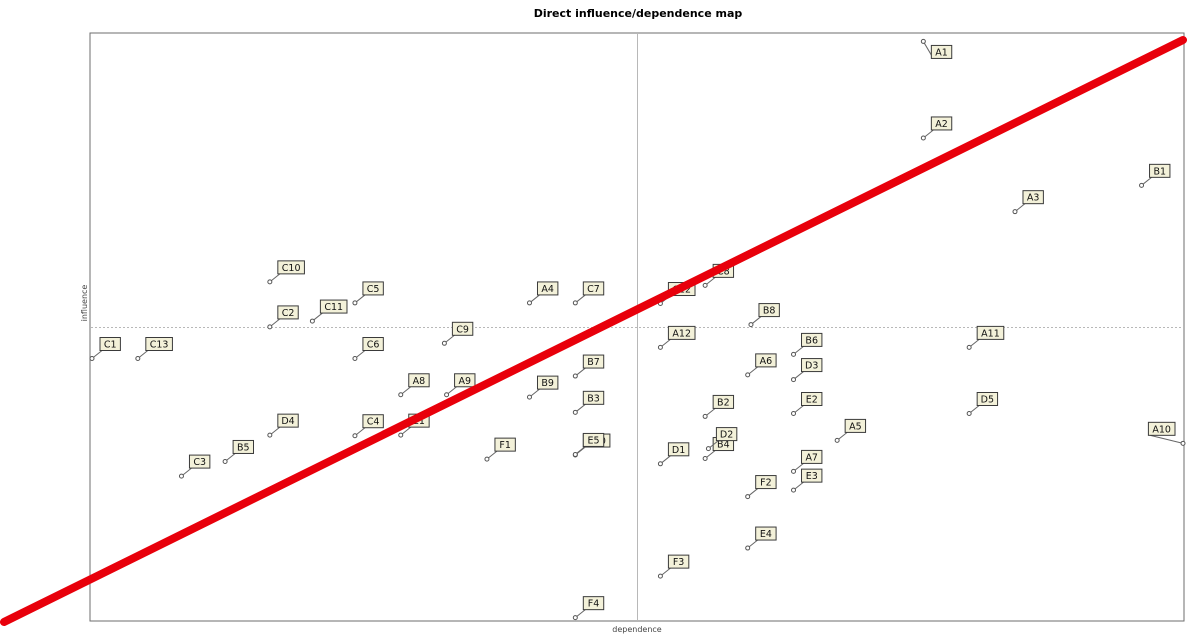 Image resolution: width=1187 pixels, height=635 pixels. What do you see at coordinates (638, 13) in the screenshot?
I see `chart-title: Direct influence/dependence map` at bounding box center [638, 13].